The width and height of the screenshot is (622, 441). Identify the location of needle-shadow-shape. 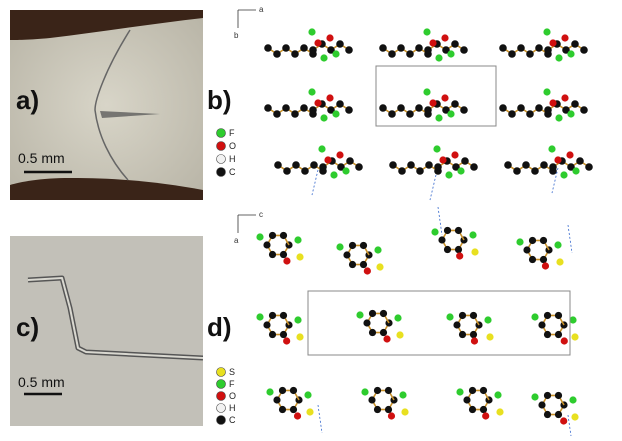
(130, 114).